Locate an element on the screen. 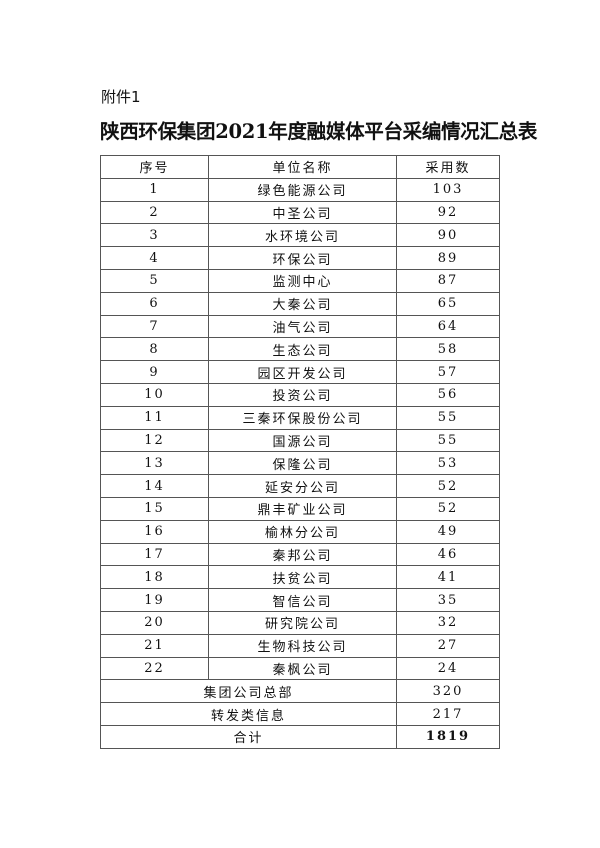 This screenshot has height=848, width=600. cell-unit-name: 秦邦公司 is located at coordinates (302, 554).